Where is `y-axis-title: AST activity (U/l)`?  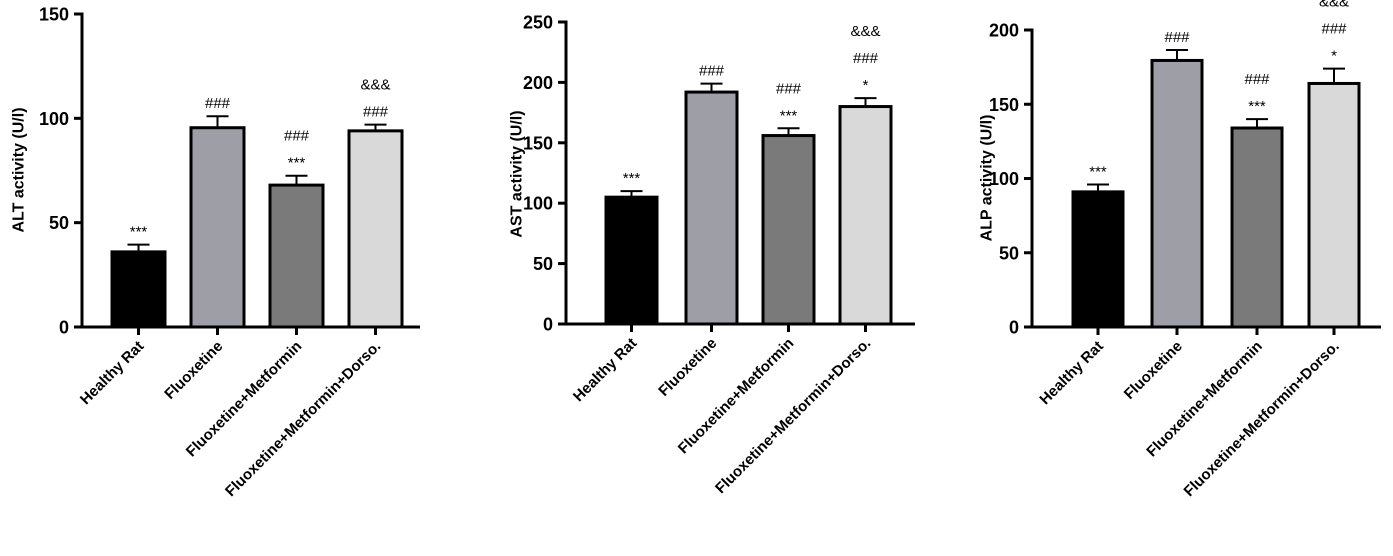
y-axis-title: AST activity (U/l) is located at coordinates (517, 173).